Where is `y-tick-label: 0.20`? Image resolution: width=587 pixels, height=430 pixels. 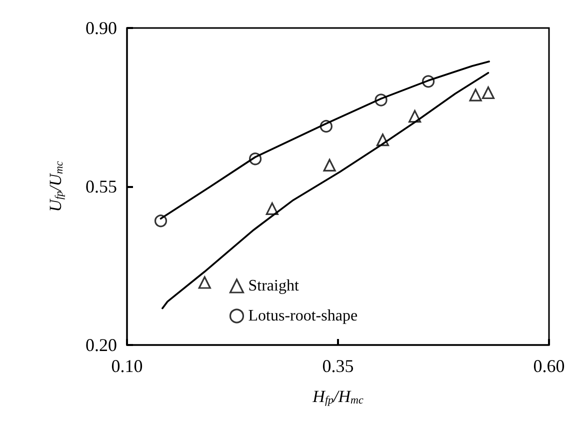 y-tick-label: 0.20 is located at coordinates (101, 345).